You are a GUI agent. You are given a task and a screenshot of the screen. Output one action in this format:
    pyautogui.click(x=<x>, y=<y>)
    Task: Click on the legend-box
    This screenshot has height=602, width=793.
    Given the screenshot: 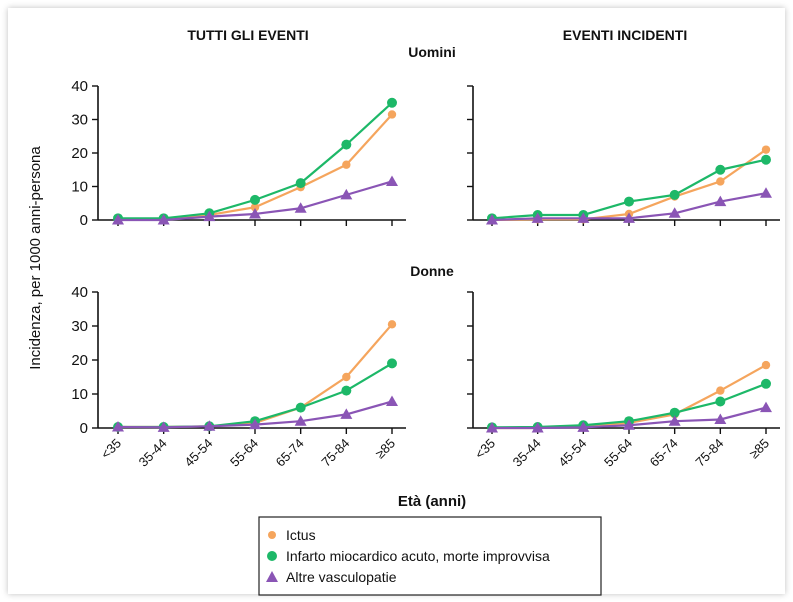 What is the action you would take?
    pyautogui.click(x=430, y=556)
    